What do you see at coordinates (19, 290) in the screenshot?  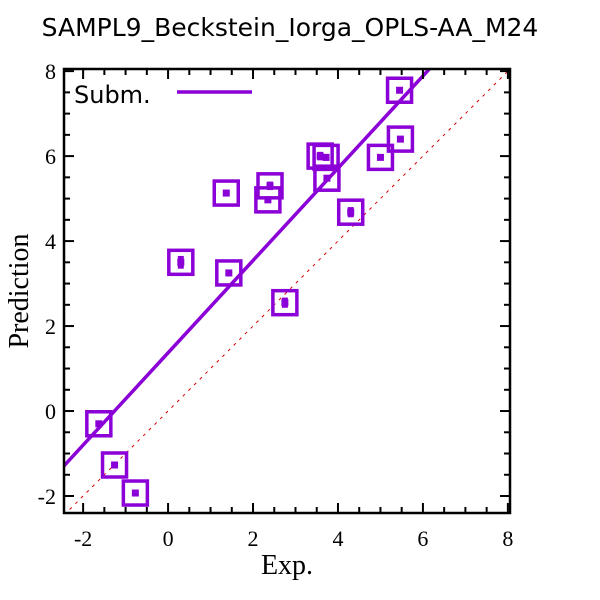 I see `y-axis-label: Prediction` at bounding box center [19, 290].